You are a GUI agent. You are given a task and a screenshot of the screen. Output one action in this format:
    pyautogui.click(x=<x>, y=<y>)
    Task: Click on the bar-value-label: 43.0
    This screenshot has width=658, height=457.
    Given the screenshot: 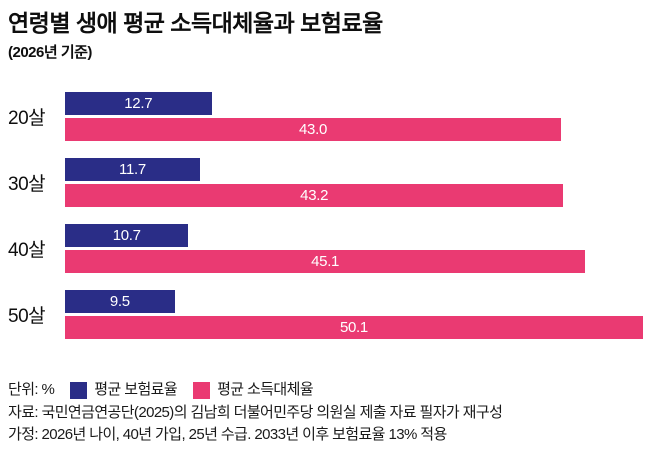 What is the action you would take?
    pyautogui.click(x=313, y=129)
    